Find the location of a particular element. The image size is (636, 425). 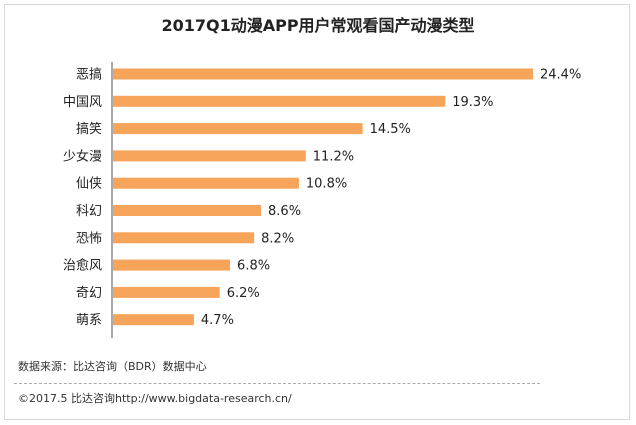

value-label: 6.8% is located at coordinates (253, 266).